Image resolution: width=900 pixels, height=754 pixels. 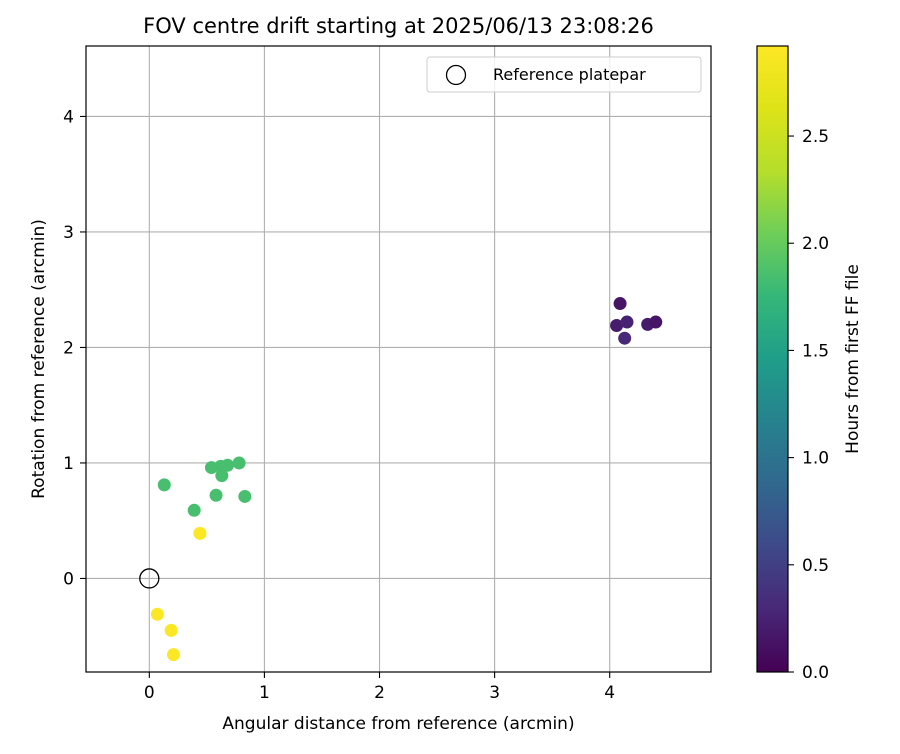 I want to click on y-tick-label: 3, so click(x=68, y=233).